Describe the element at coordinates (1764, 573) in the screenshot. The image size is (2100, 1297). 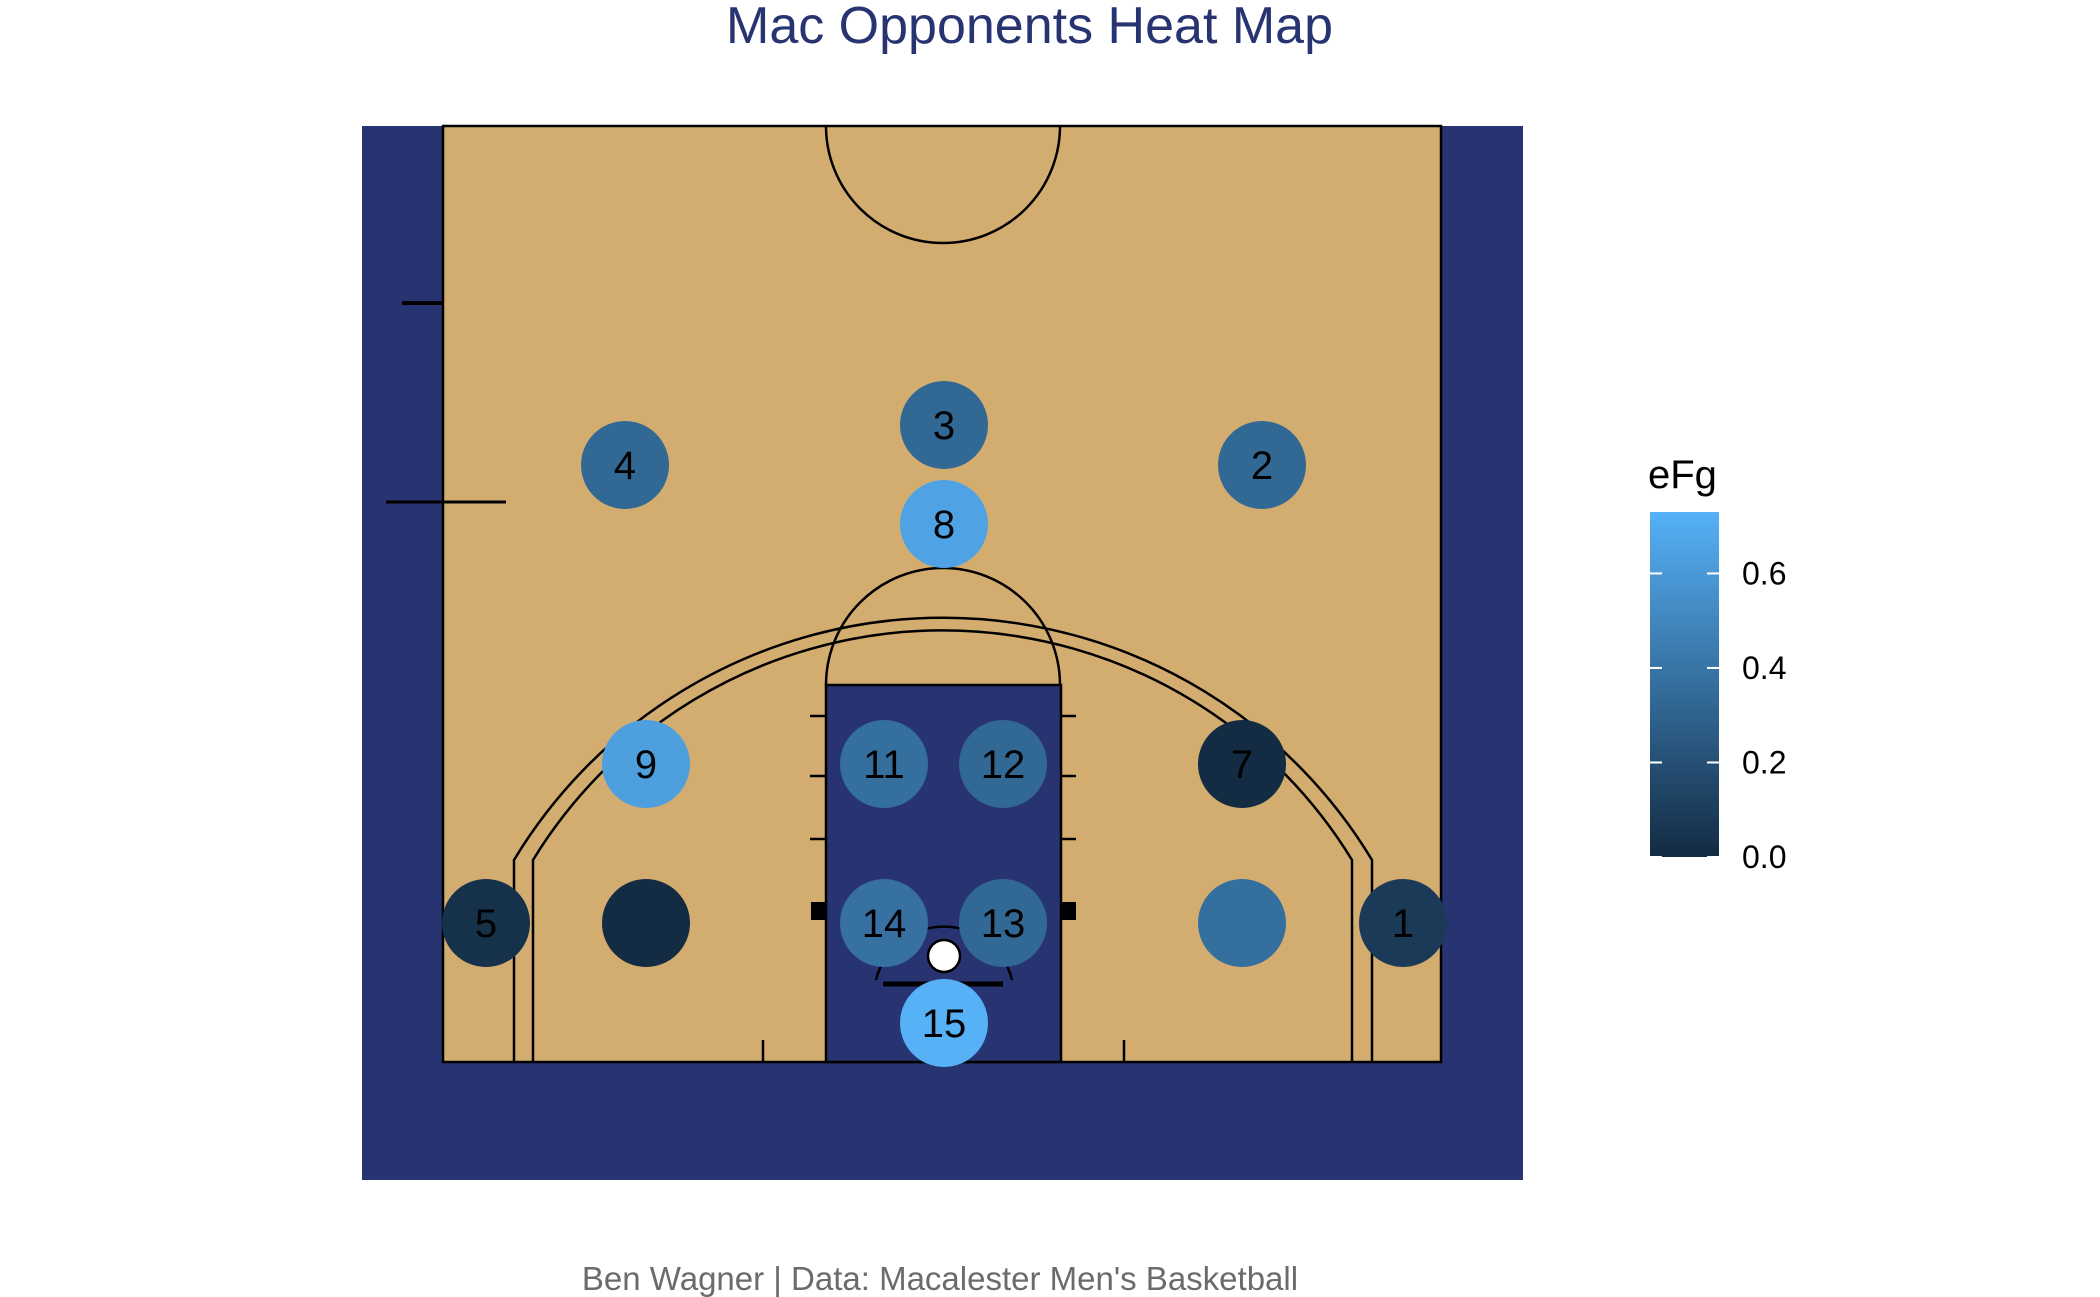
I see `legend-tick-label: 0.6` at that location.